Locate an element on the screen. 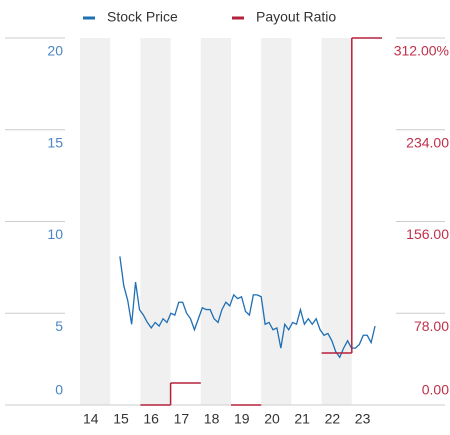  y-tick-label: 5 is located at coordinates (59, 326).